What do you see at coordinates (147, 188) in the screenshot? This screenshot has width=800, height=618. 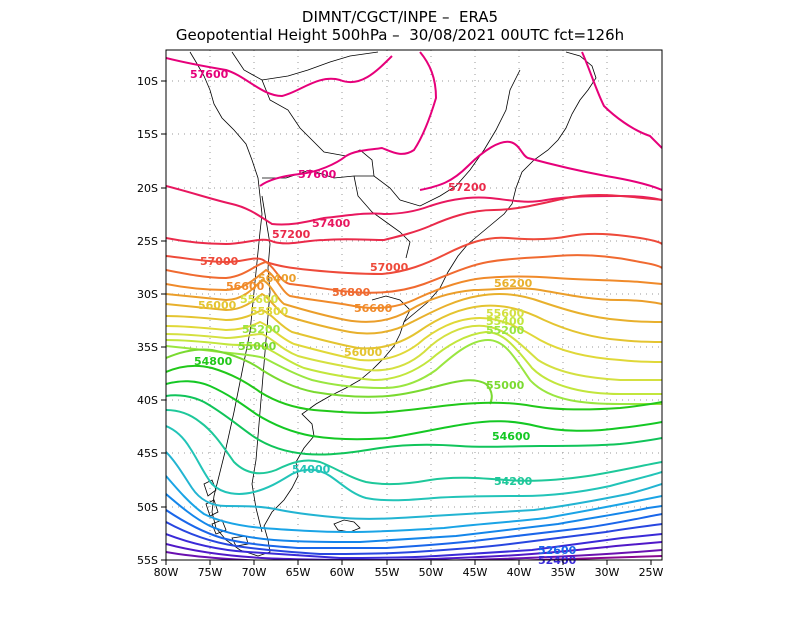 I see `lat-tick-label: 20S` at bounding box center [147, 188].